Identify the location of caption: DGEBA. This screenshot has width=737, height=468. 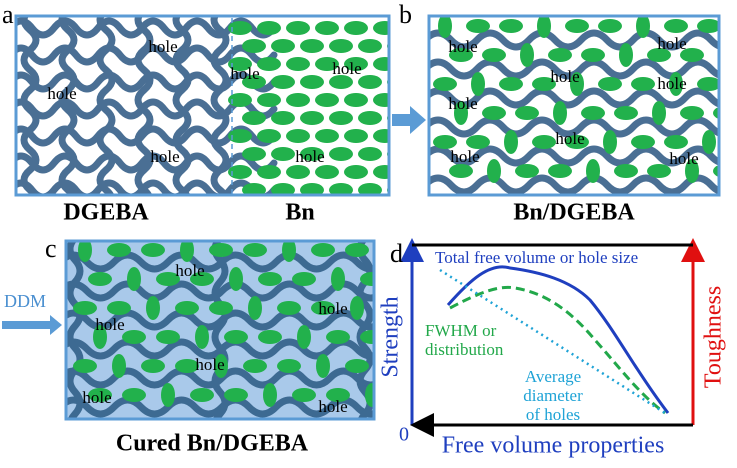
(106, 213).